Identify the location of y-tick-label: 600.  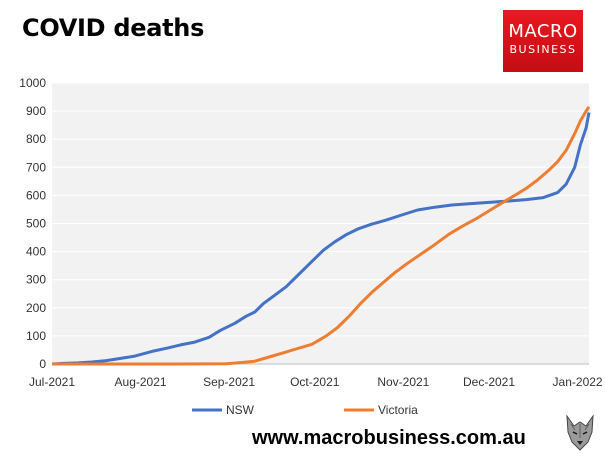
(36, 195).